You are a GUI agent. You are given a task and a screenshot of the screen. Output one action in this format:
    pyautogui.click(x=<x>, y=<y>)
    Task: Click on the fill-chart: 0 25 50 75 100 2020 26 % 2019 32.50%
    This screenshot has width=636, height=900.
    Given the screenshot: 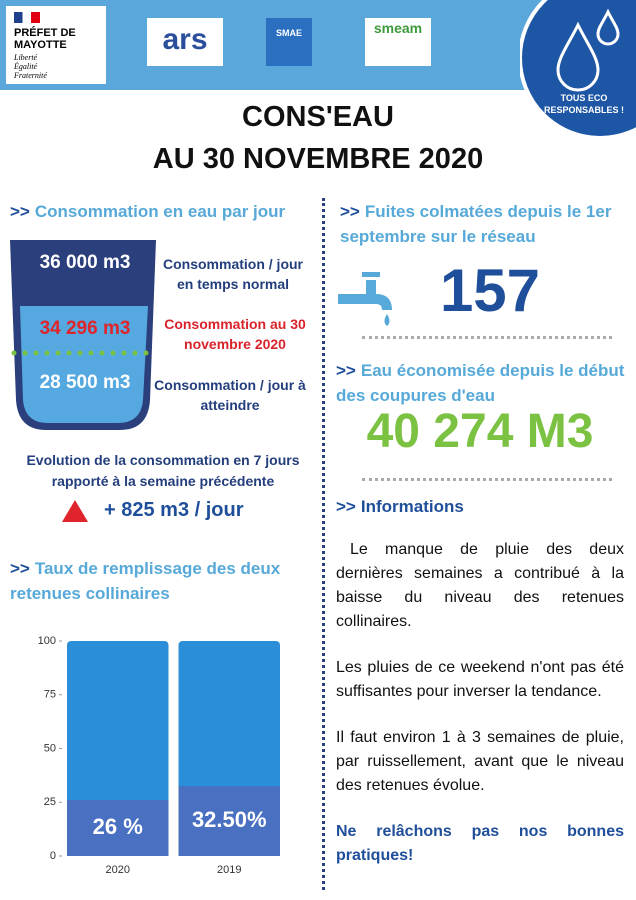 What is the action you would take?
    pyautogui.click(x=159, y=755)
    